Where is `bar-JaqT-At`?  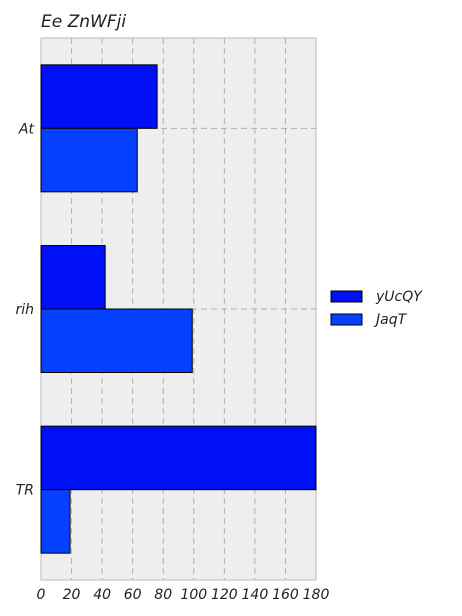 bar-JaqT-At is located at coordinates (89, 160).